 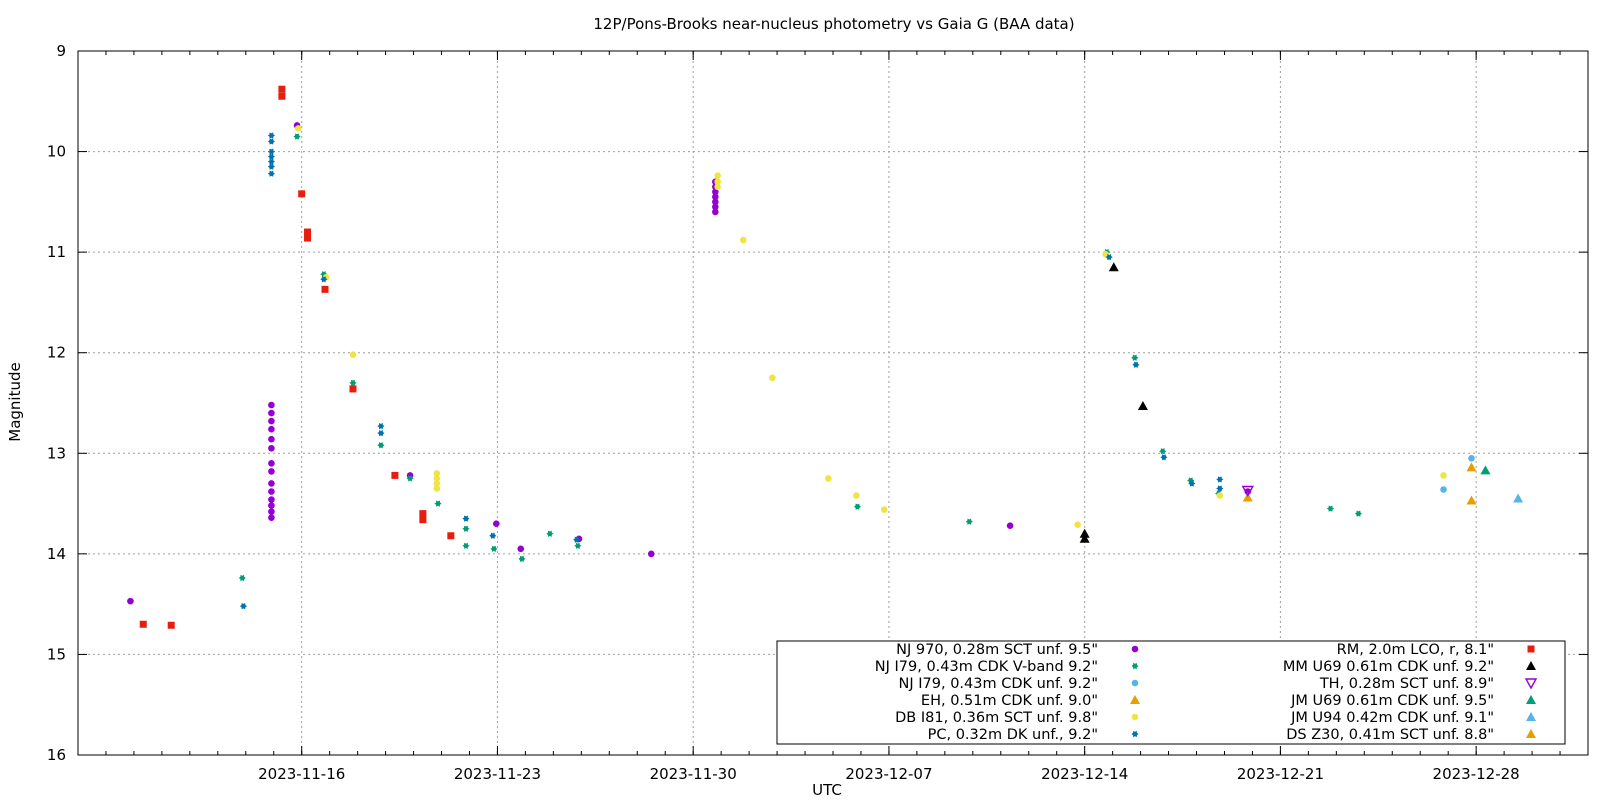 I want to click on y-tick-label: 12, so click(x=56, y=353).